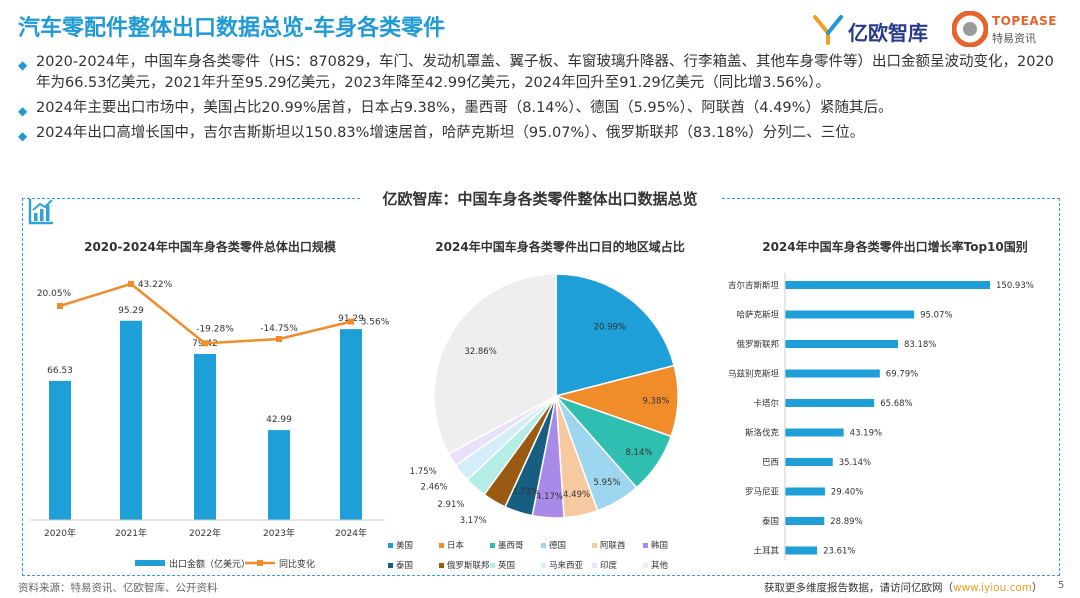 The image size is (1080, 598). What do you see at coordinates (1014, 38) in the screenshot?
I see `topease-logo-cn: 特易资讯` at bounding box center [1014, 38].